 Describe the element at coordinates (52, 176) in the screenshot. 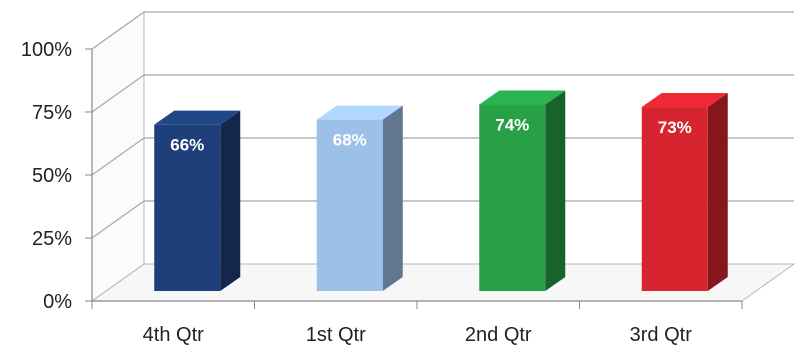

I see `y-tick-label: 50%` at that location.